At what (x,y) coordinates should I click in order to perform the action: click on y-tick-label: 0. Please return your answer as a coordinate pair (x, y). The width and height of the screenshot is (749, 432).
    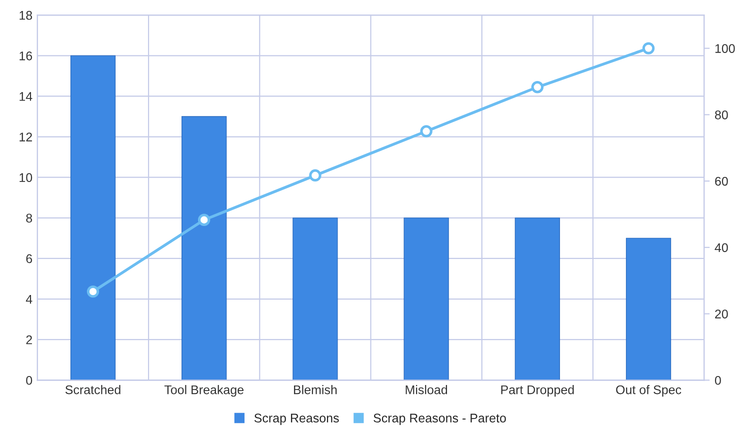
    Looking at the image, I should click on (29, 380).